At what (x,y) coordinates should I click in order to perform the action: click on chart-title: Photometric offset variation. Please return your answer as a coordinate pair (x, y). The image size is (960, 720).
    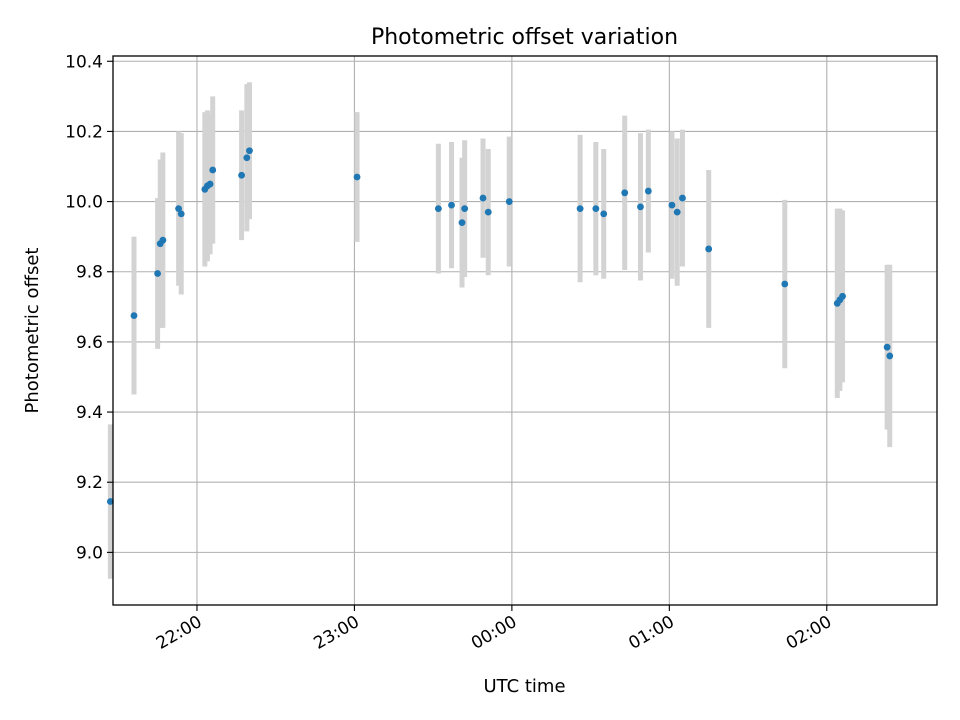
    Looking at the image, I should click on (524, 37).